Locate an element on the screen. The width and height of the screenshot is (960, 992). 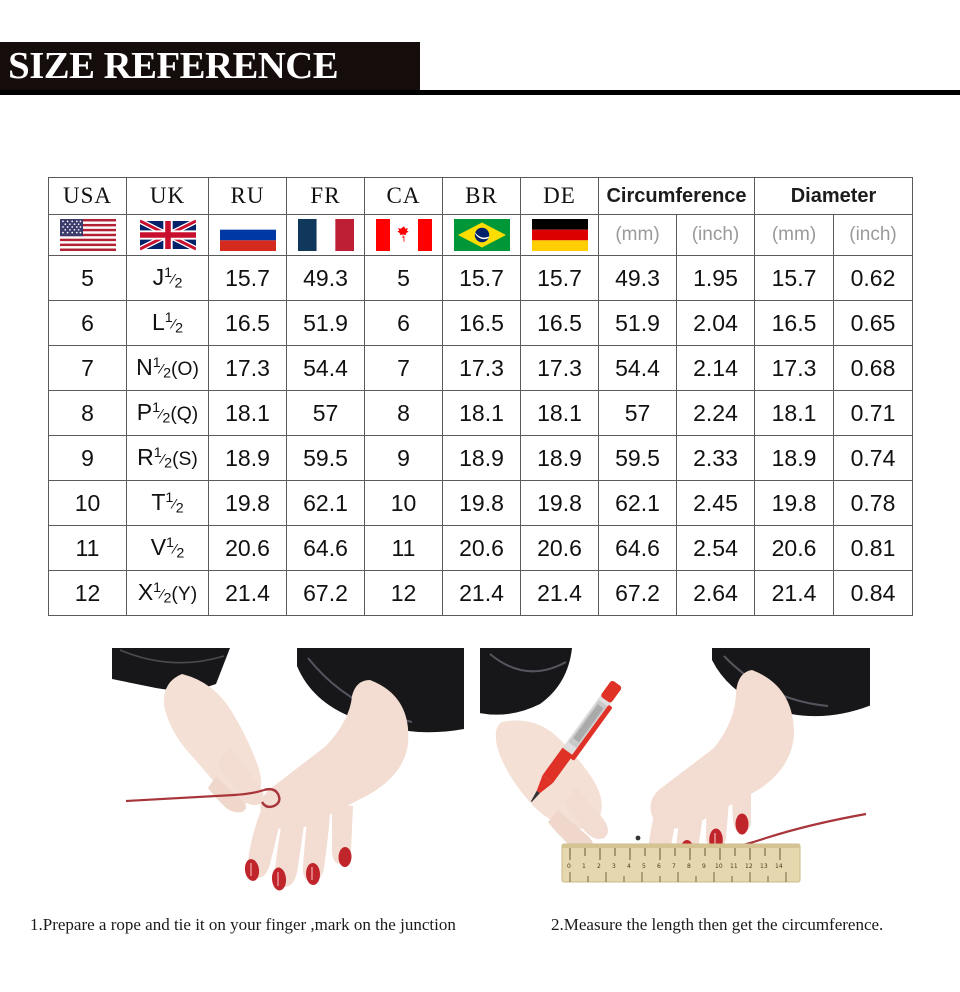
flag-usa-icon is located at coordinates (87, 235).